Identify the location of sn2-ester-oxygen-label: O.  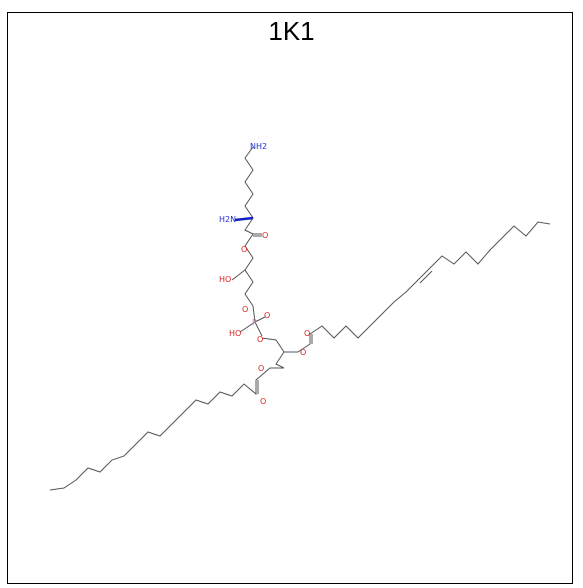
(303, 352).